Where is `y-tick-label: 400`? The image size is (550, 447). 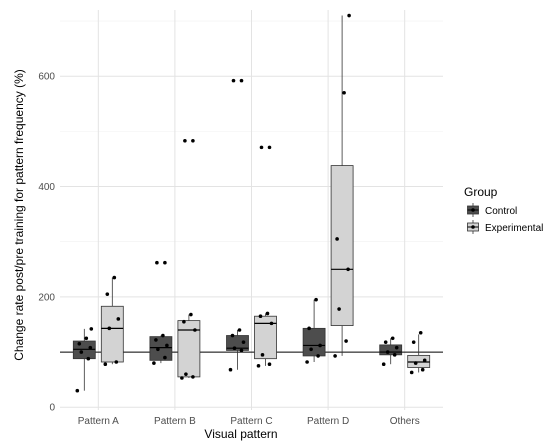
y-tick-label: 400 is located at coordinates (46, 187).